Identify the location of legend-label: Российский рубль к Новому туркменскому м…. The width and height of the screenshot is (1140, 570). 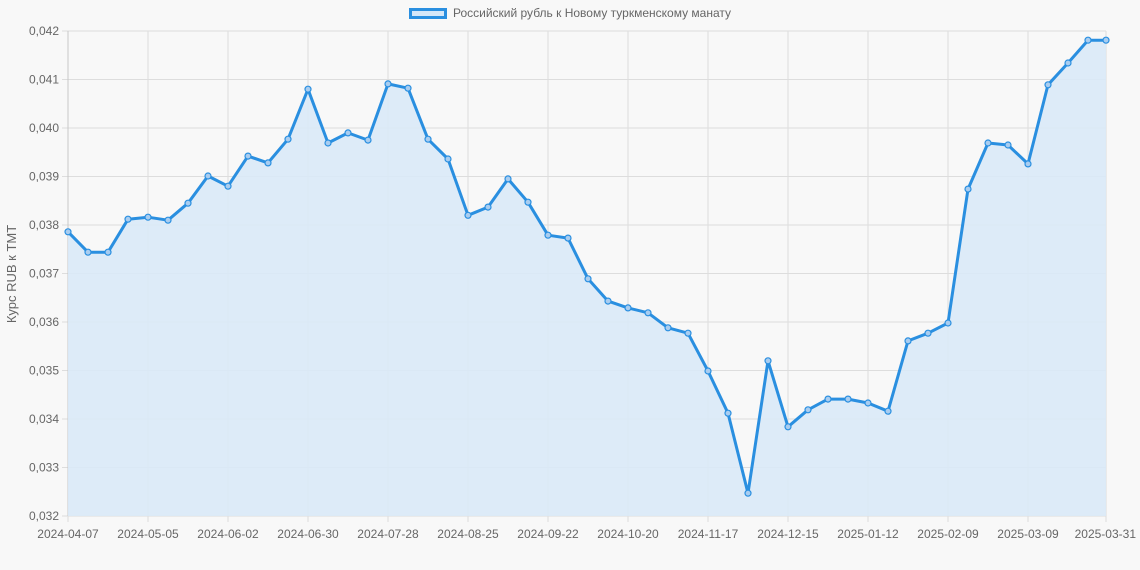
(592, 13).